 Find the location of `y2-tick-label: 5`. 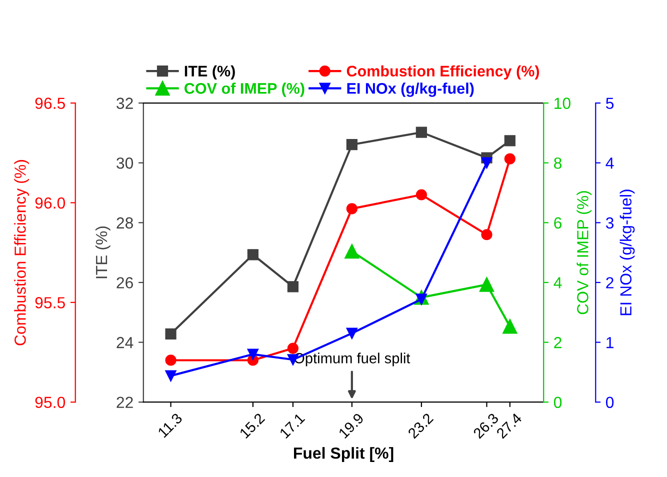

y2-tick-label: 5 is located at coordinates (610, 103).